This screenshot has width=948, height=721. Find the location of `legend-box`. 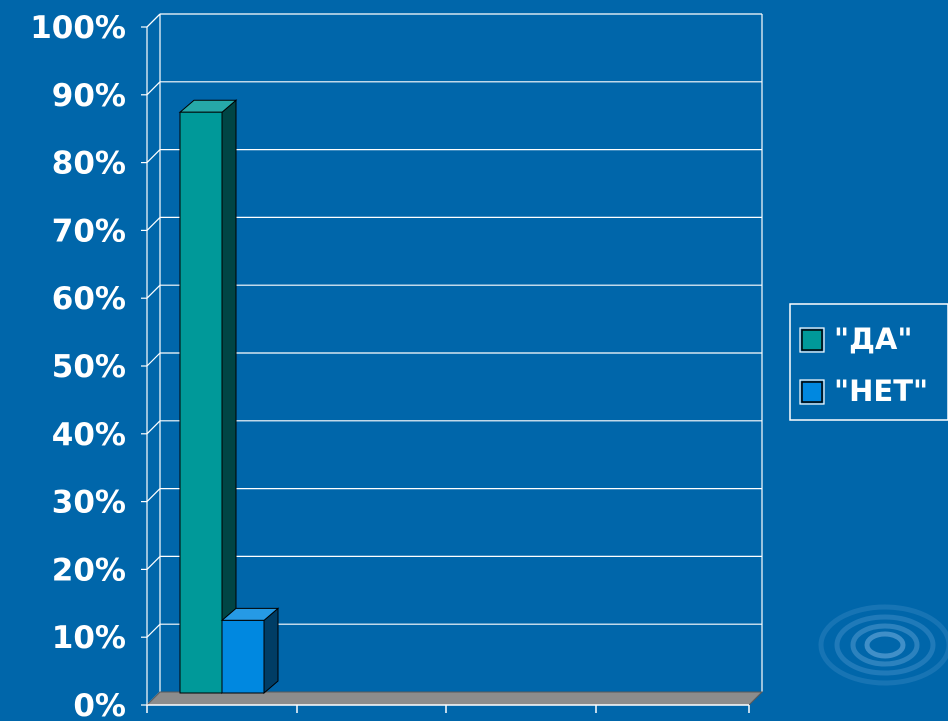

legend-box is located at coordinates (868, 362).